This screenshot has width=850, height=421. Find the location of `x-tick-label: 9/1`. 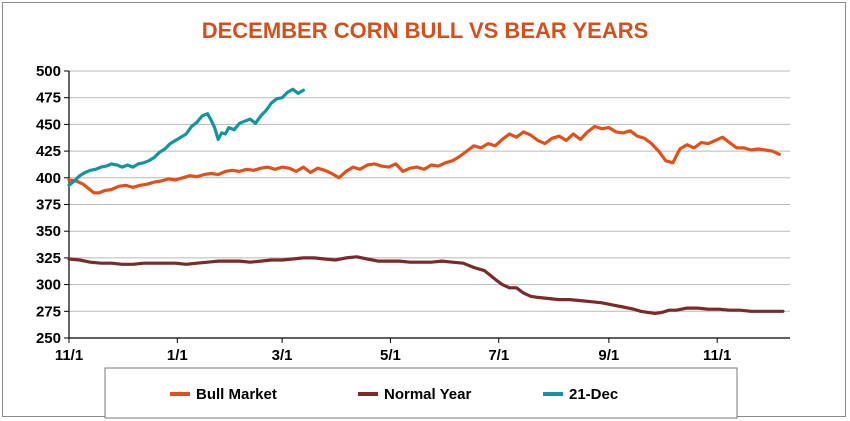

x-tick-label: 9/1 is located at coordinates (608, 355).